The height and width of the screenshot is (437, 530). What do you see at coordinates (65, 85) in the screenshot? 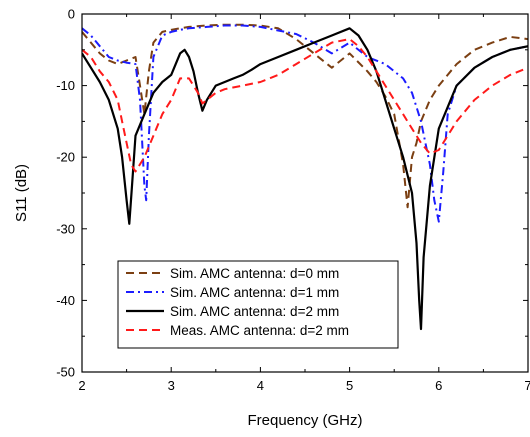
I see `y-tick-label: -10` at bounding box center [65, 85].